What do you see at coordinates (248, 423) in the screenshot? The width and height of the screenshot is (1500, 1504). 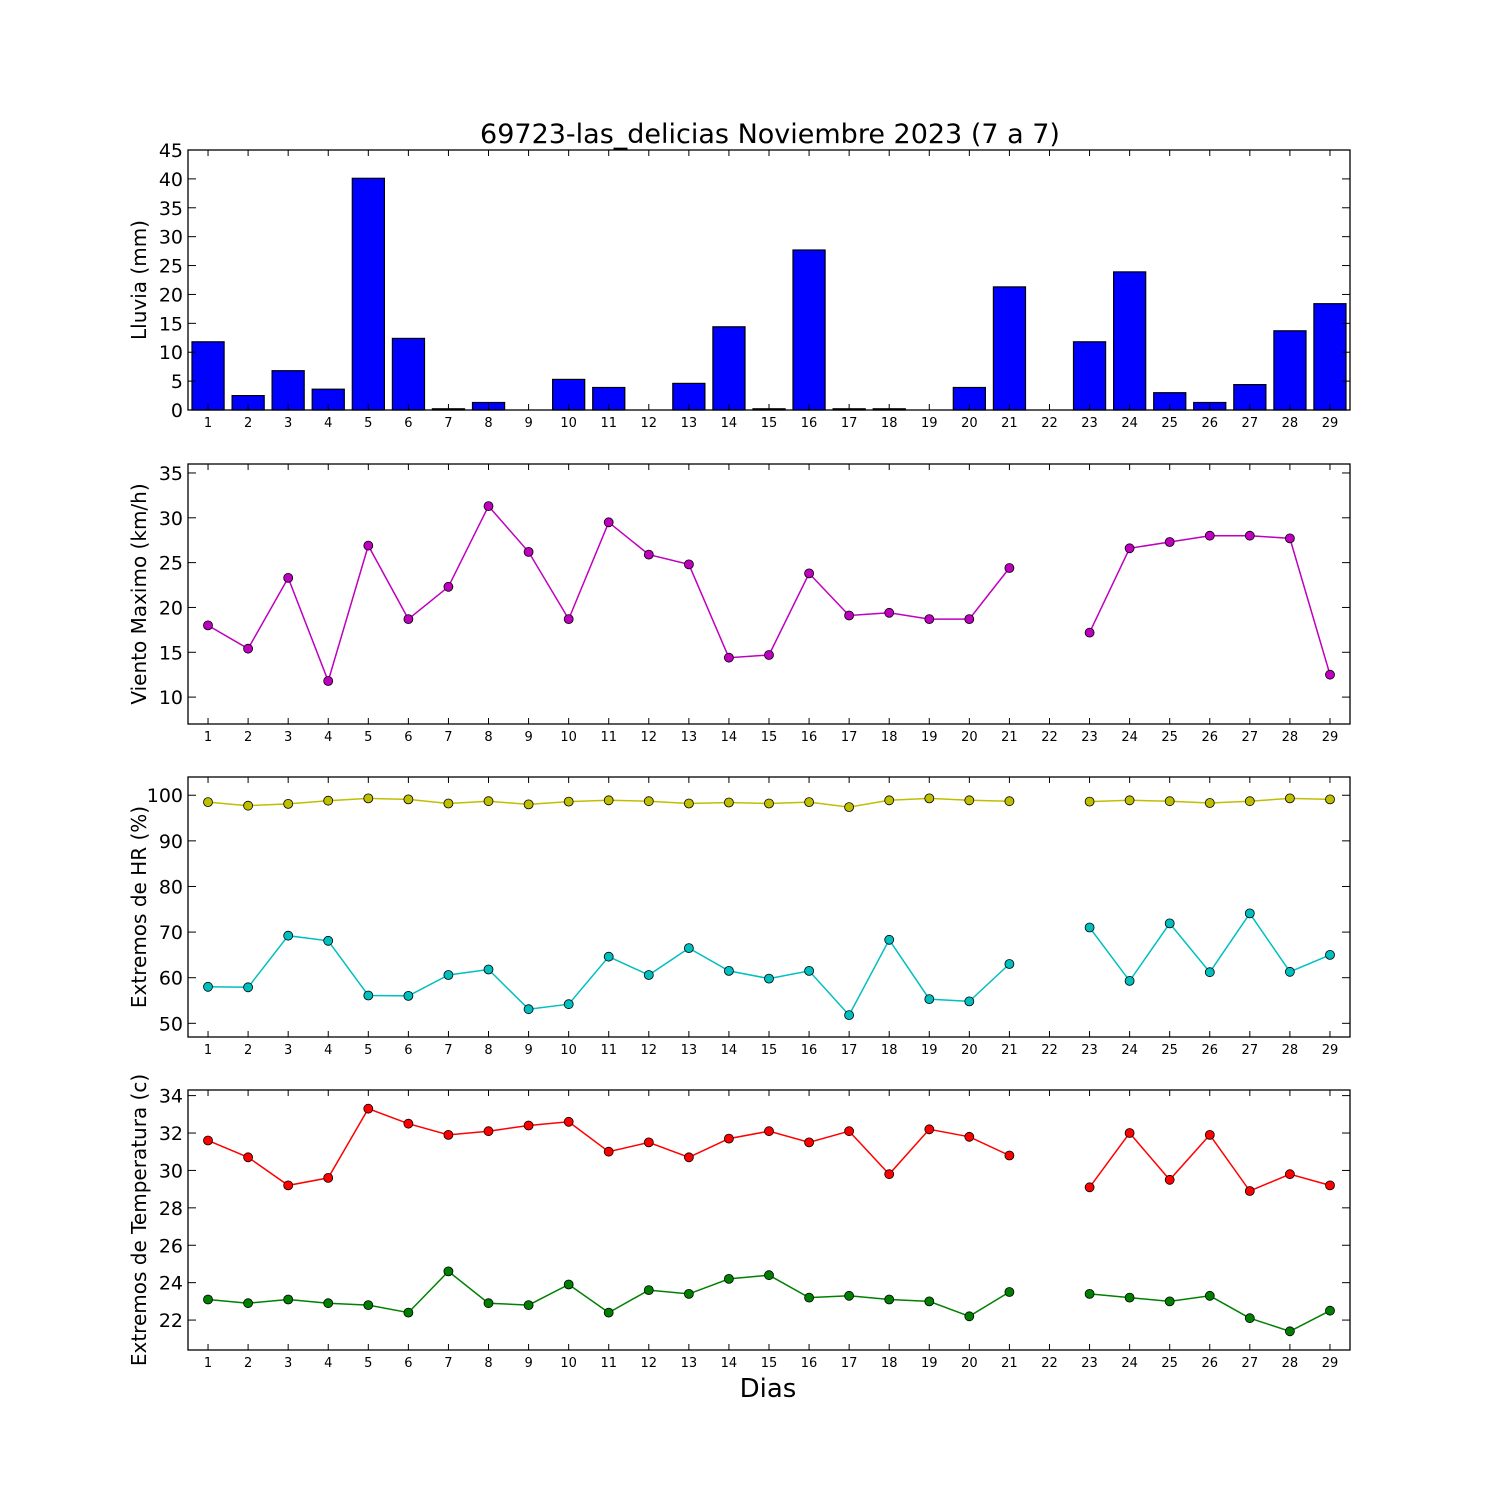 I see `x-tick-label-lluvia-2: 2` at bounding box center [248, 423].